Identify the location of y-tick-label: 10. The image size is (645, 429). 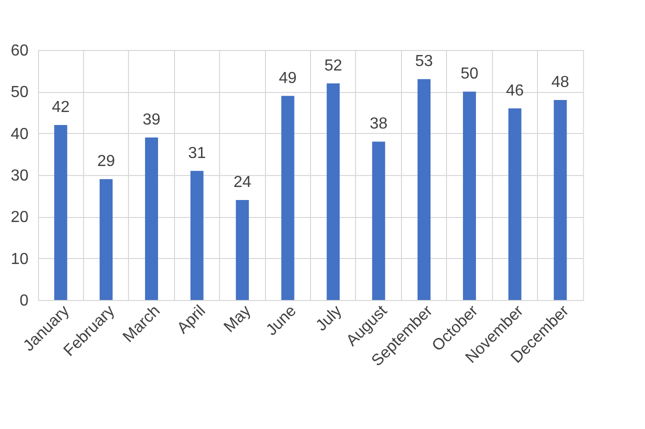
(19, 259).